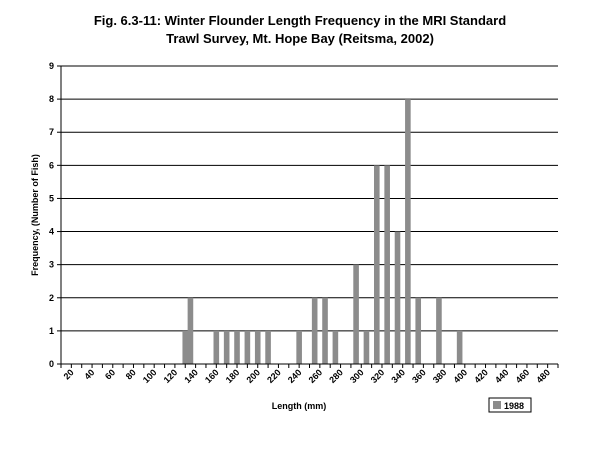 Image resolution: width=600 pixels, height=470 pixels. I want to click on y-tick-labels: 0 1 2 3 4 5 6 7 8 9, so click(51, 215).